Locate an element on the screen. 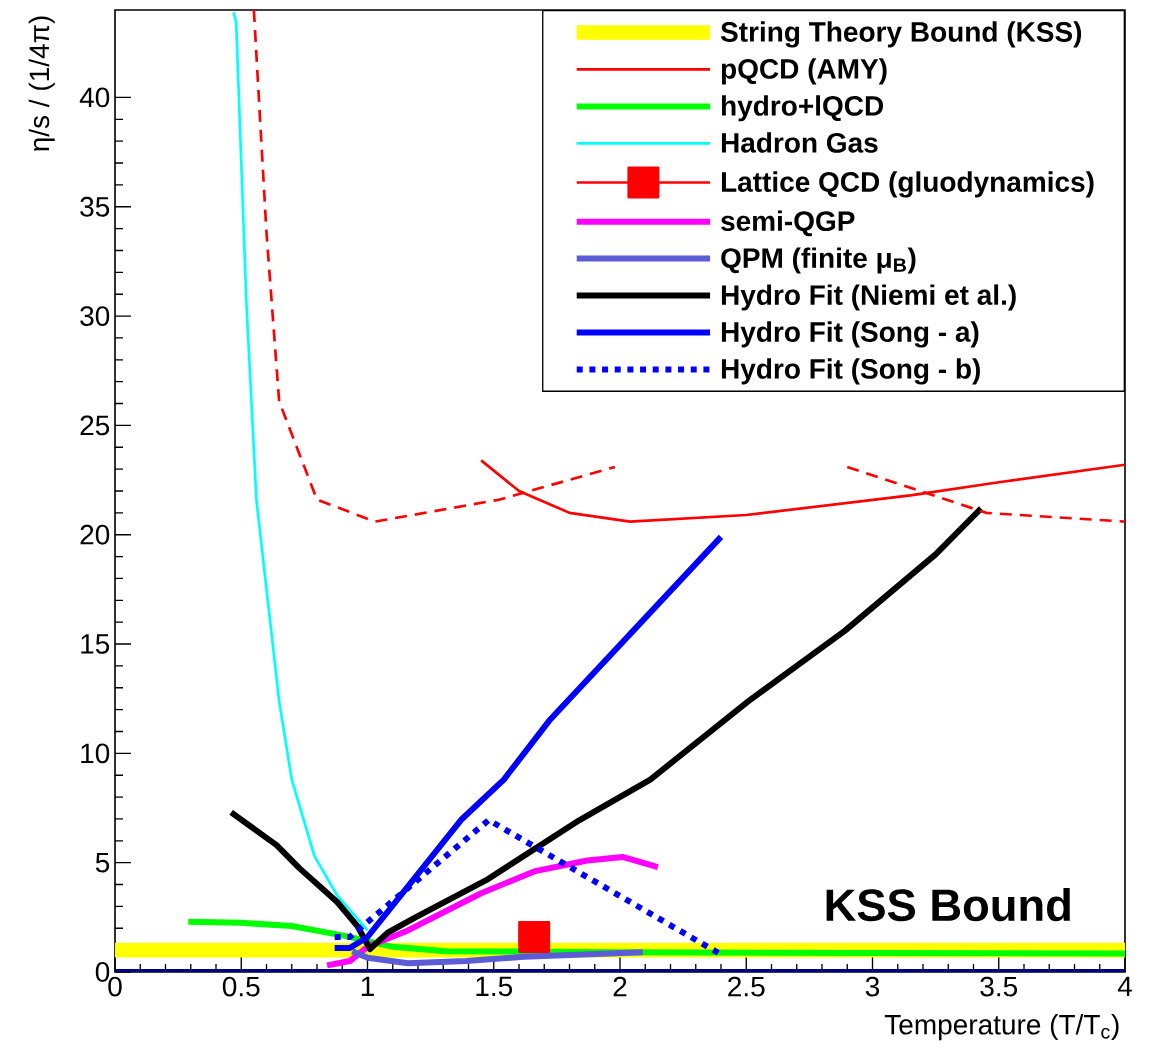 The image size is (1160, 1060). y-tick-label: 35 is located at coordinates (95, 206).